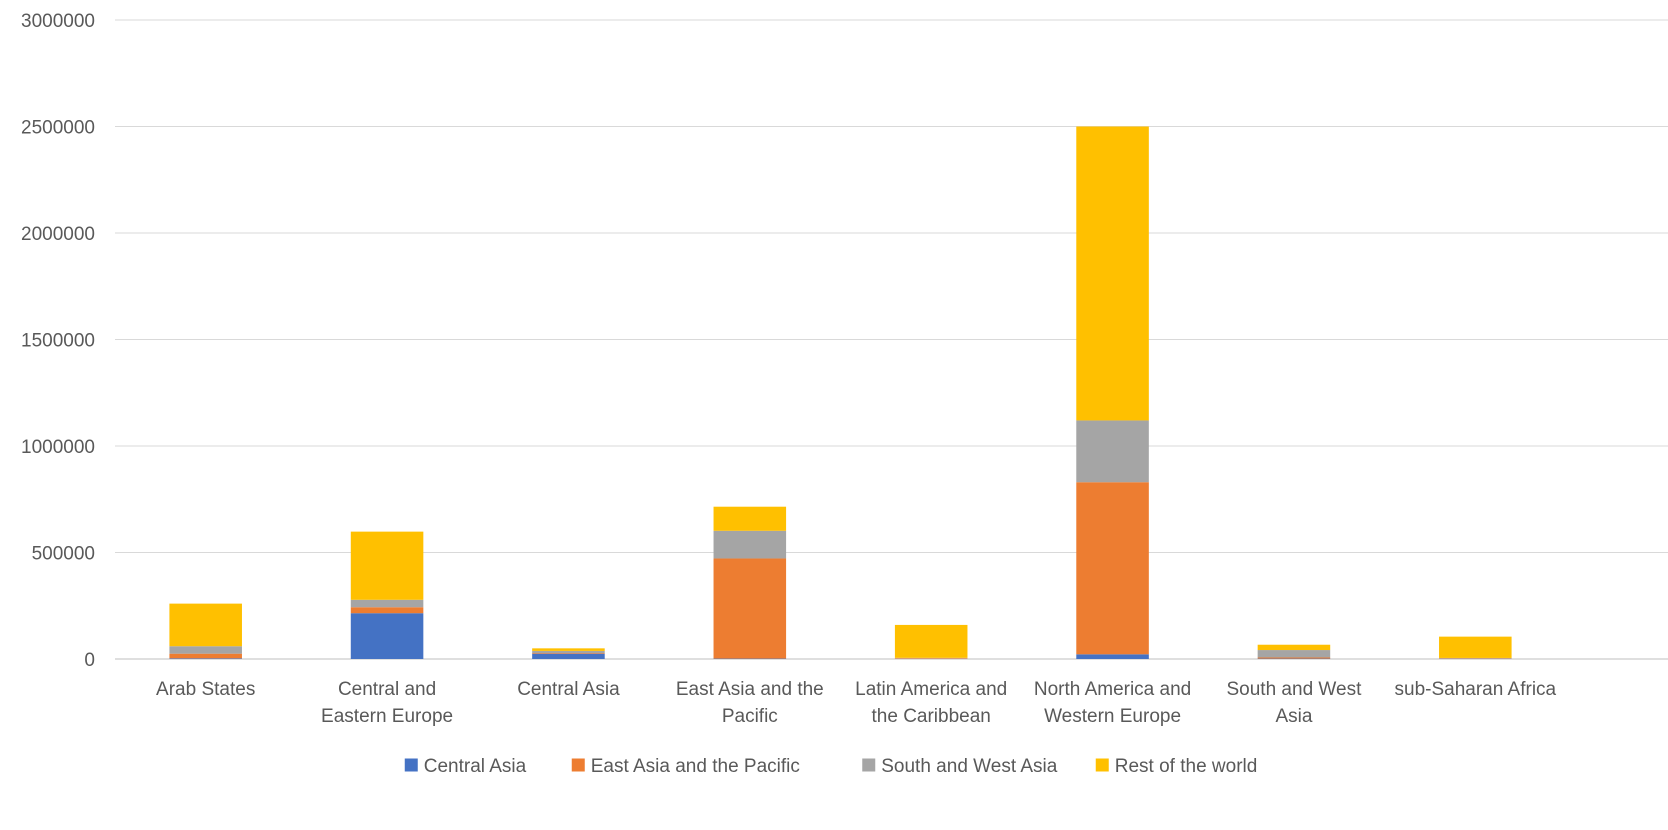  Describe the element at coordinates (205, 689) in the screenshot. I see `x-tick-label: Arab States` at that location.